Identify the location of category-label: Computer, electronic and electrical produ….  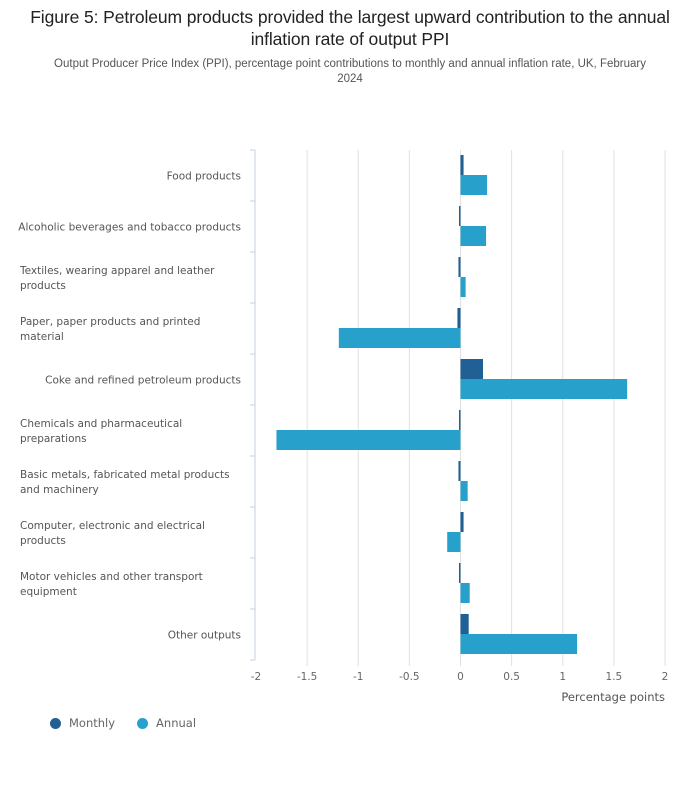
(112, 533).